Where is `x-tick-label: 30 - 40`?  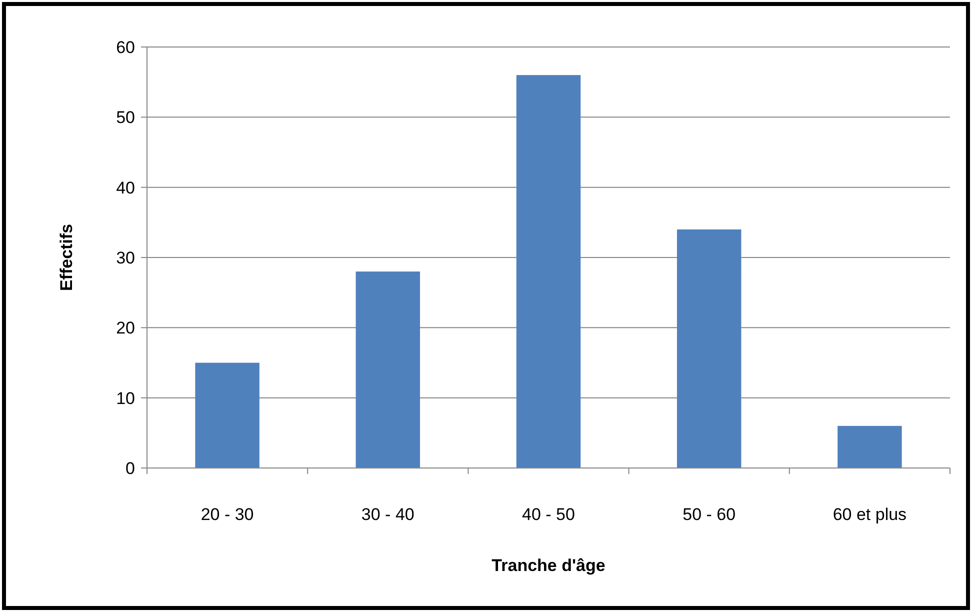
x-tick-label: 30 - 40 is located at coordinates (387, 514).